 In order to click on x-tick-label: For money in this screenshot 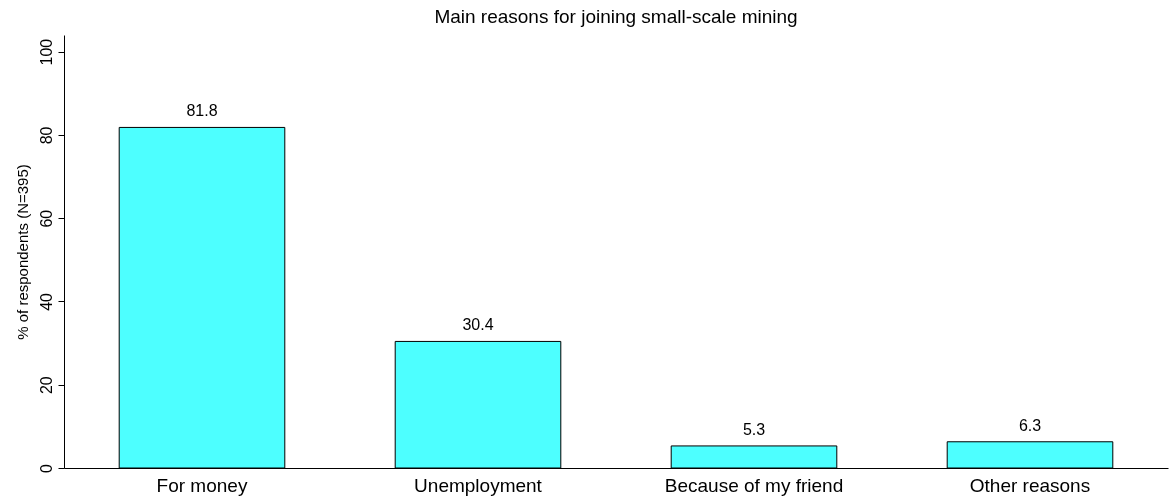, I will do `click(202, 485)`.